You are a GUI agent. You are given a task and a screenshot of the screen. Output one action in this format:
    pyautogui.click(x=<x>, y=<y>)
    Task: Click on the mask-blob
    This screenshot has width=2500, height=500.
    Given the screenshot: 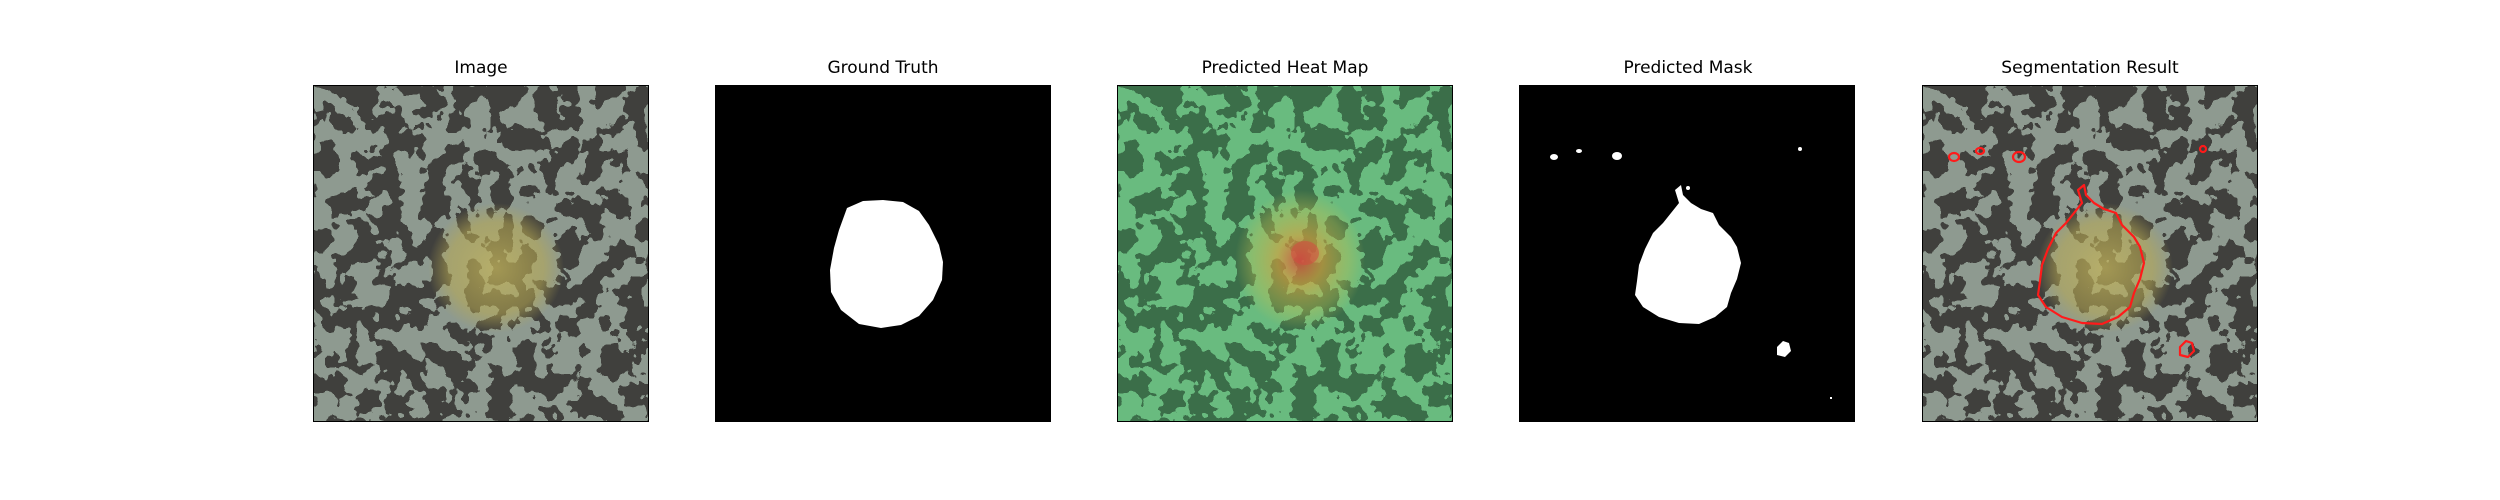 What is the action you would take?
    pyautogui.click(x=1784, y=349)
    